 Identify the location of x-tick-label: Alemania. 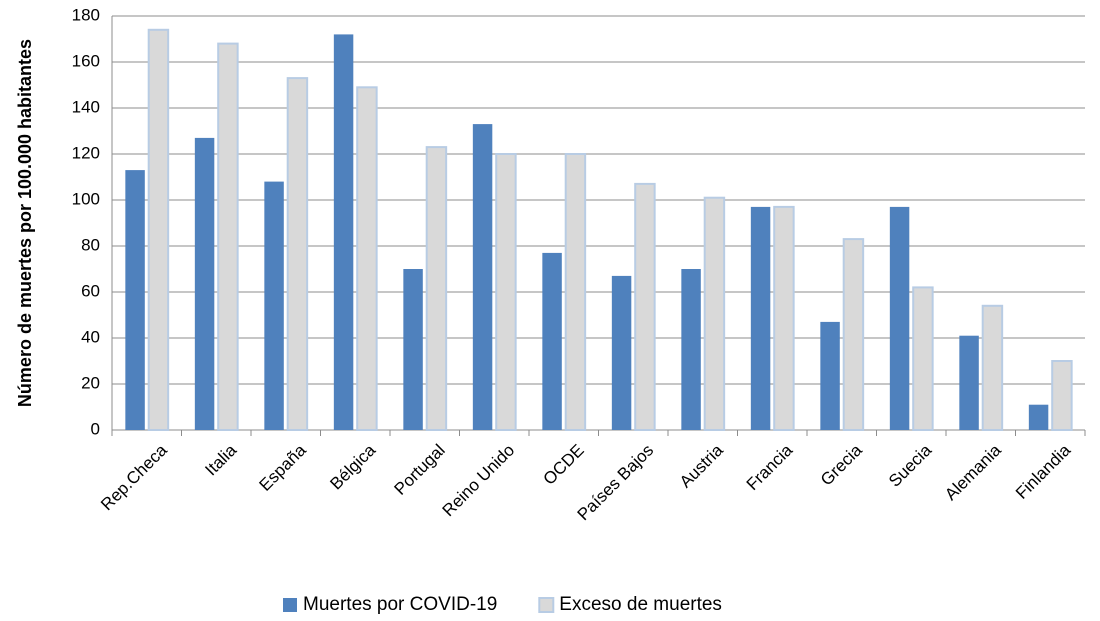
(973, 472).